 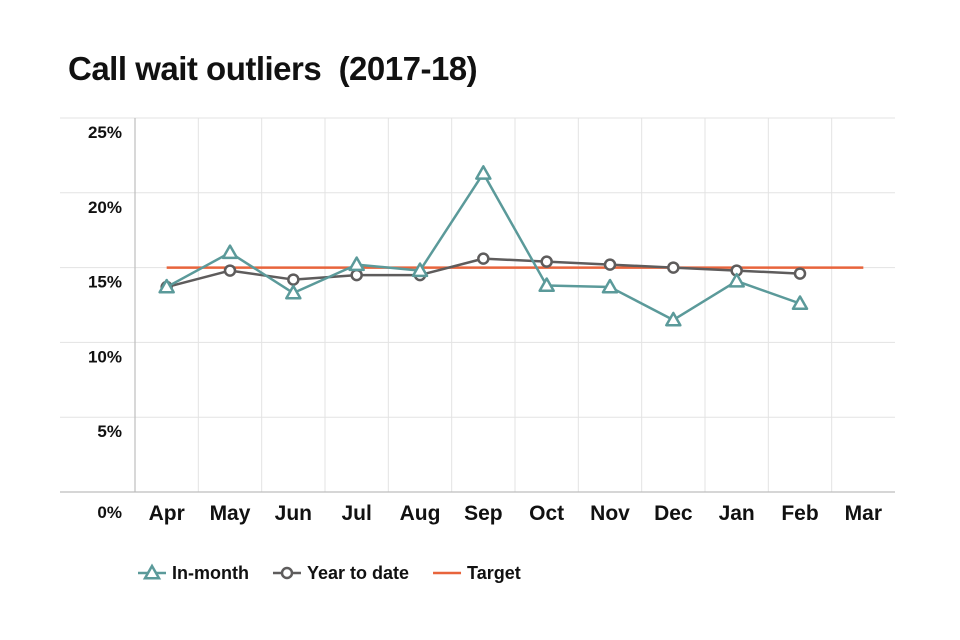 What do you see at coordinates (287, 573) in the screenshot?
I see `legend-circle-marker` at bounding box center [287, 573].